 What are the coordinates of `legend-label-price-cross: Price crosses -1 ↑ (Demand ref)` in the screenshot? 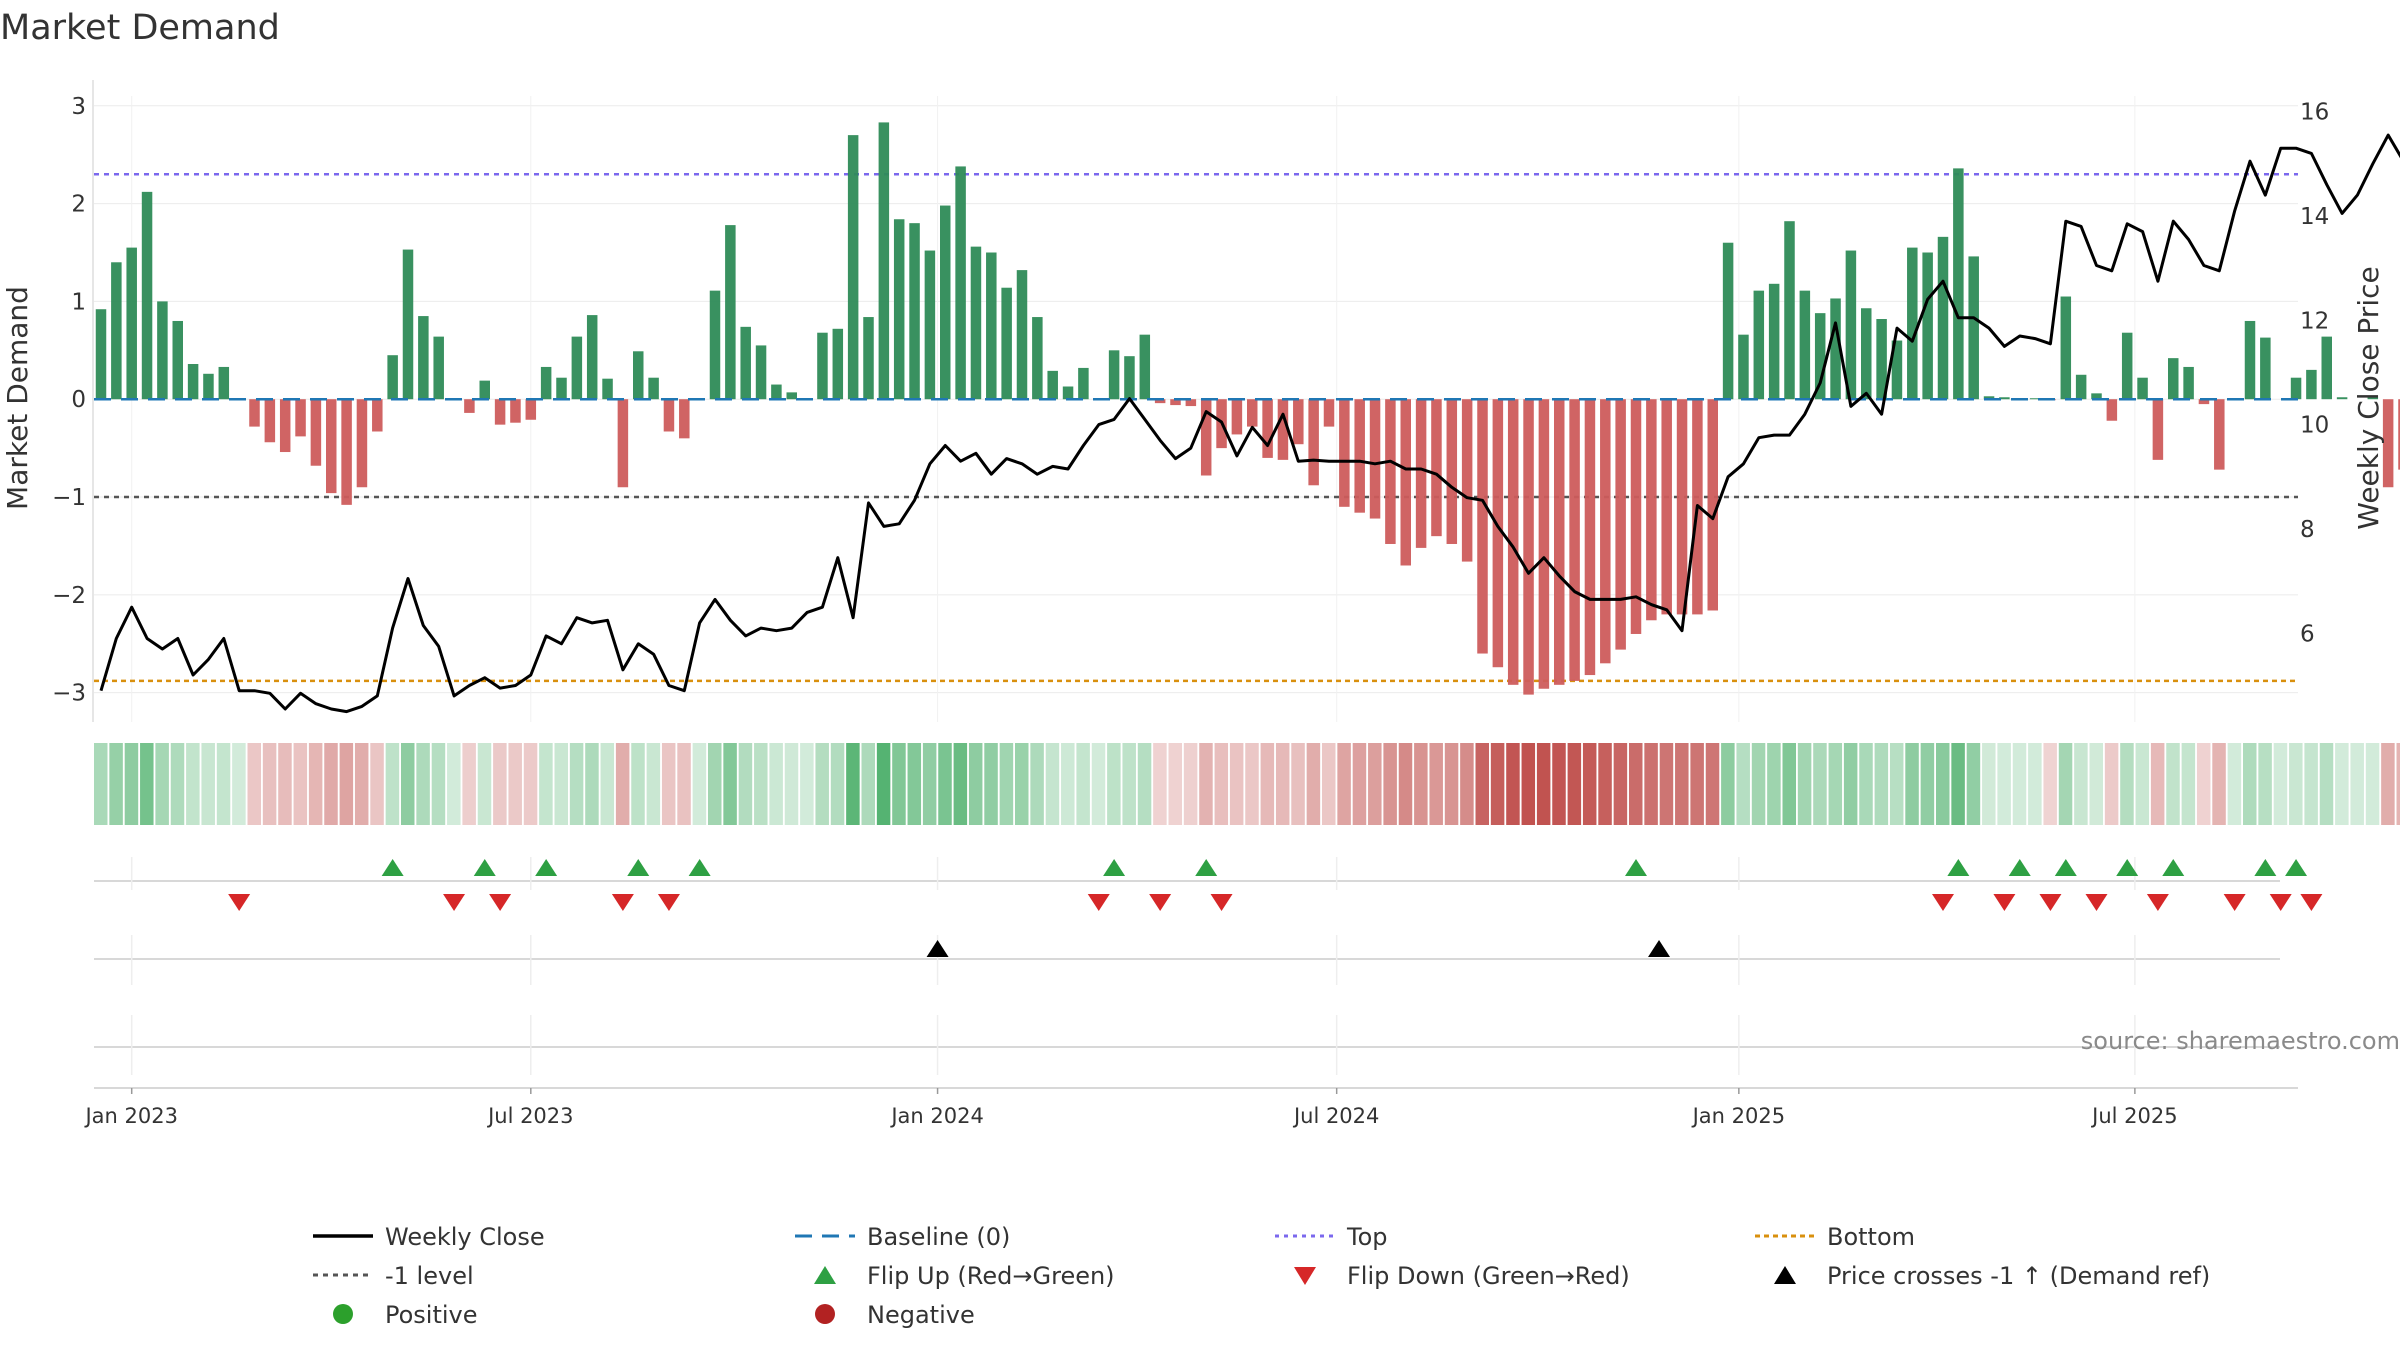 It's located at (2018, 1276).